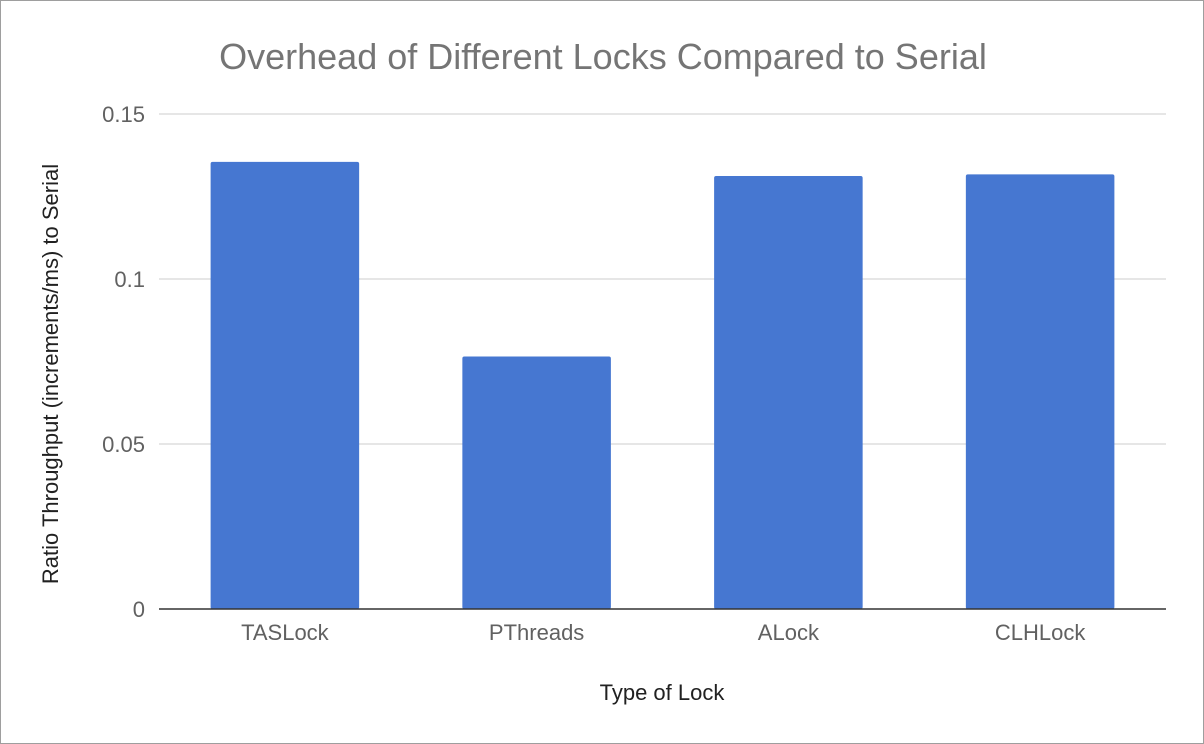 This screenshot has width=1204, height=744. Describe the element at coordinates (788, 393) in the screenshot. I see `bar-alock` at that location.